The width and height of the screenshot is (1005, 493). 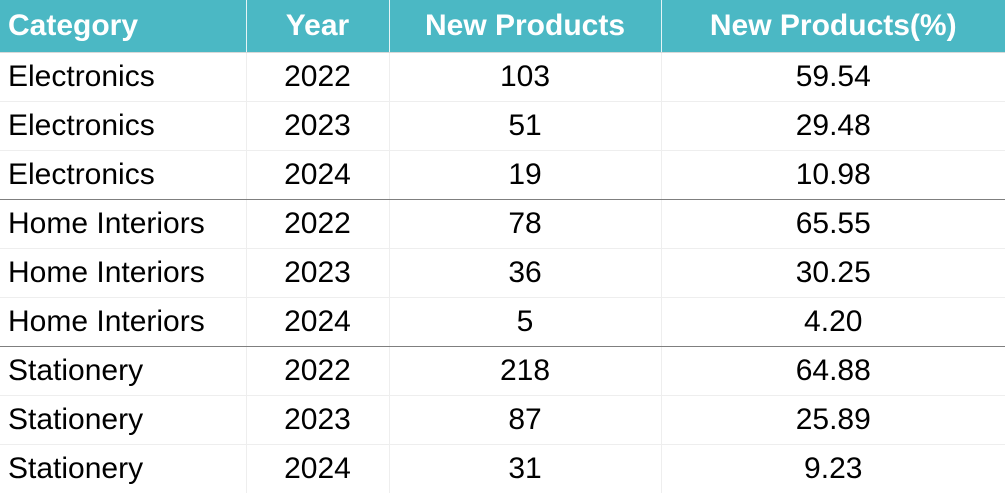 What do you see at coordinates (525, 175) in the screenshot?
I see `cell-new-products: 19` at bounding box center [525, 175].